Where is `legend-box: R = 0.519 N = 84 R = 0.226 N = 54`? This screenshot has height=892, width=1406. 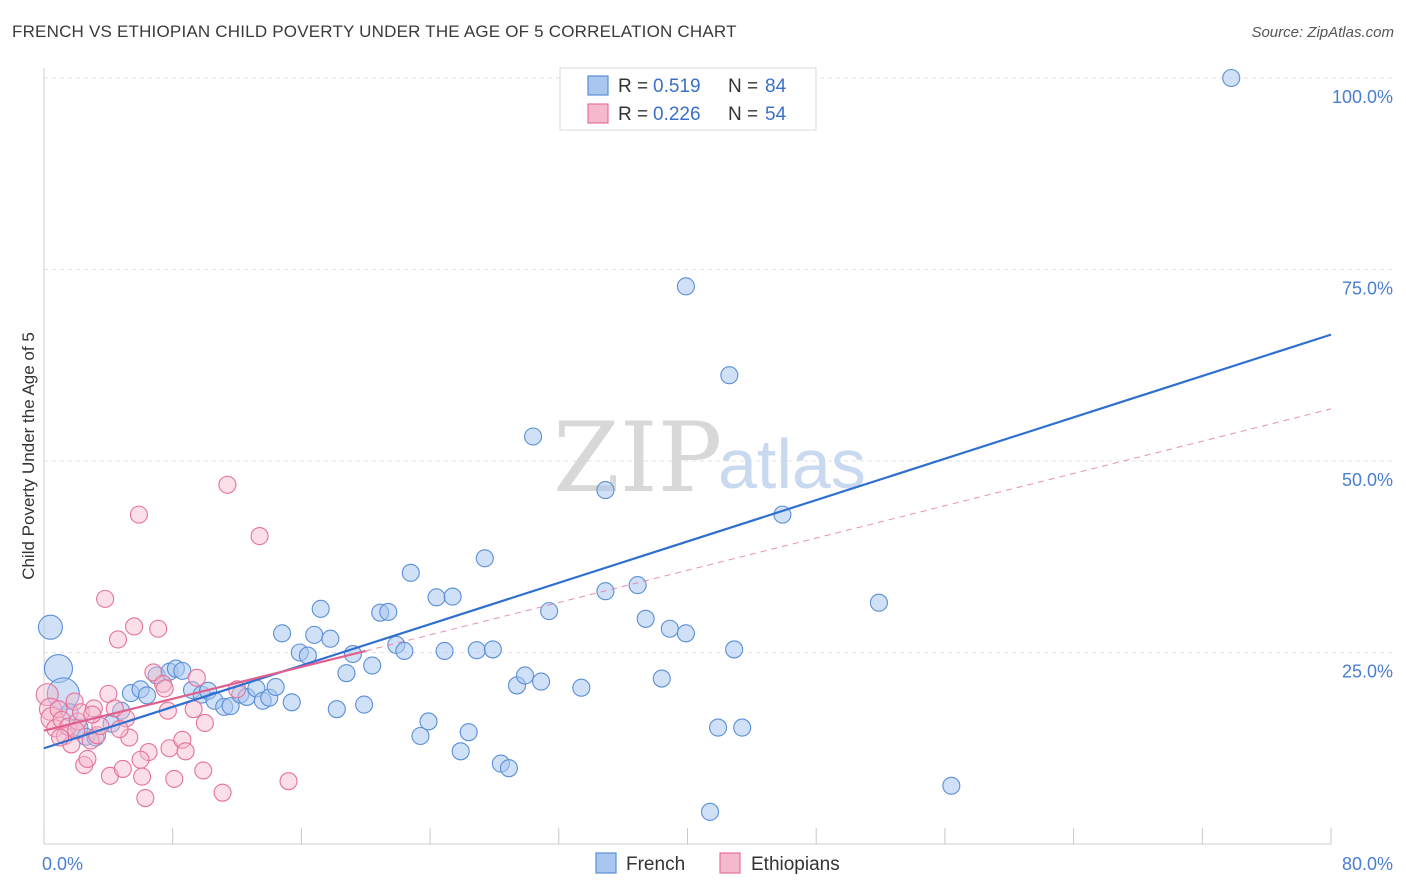
legend-box: R = 0.519 N = 84 R = 0.226 N = 54 is located at coordinates (688, 99).